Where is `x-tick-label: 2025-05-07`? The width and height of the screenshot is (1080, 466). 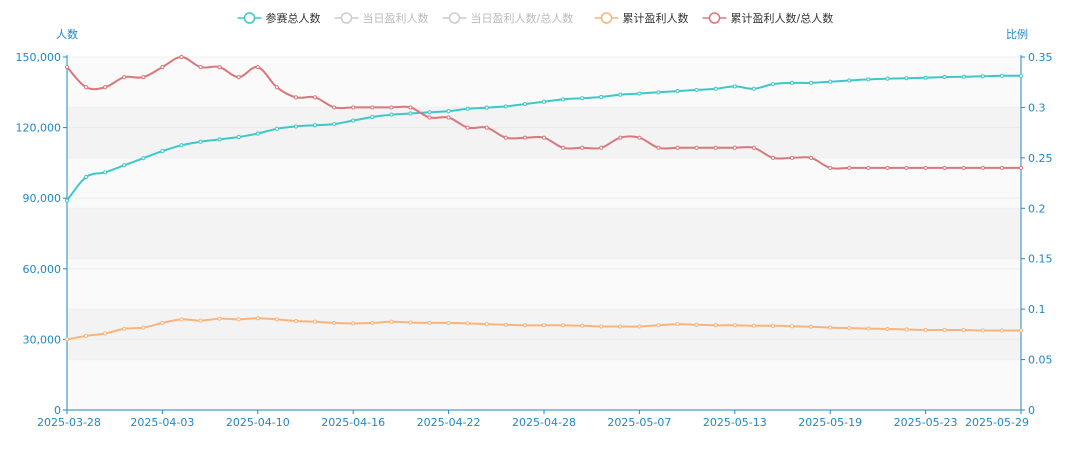
x-tick-label: 2025-05-07 is located at coordinates (639, 422).